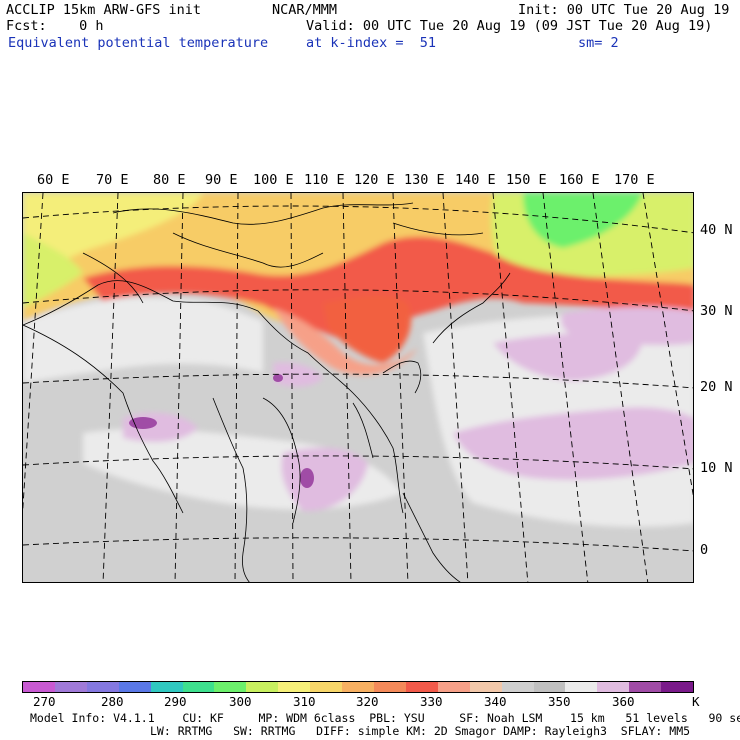 This screenshot has width=740, height=740. Describe the element at coordinates (598, 43) in the screenshot. I see `smoothing: sm= 2` at that location.